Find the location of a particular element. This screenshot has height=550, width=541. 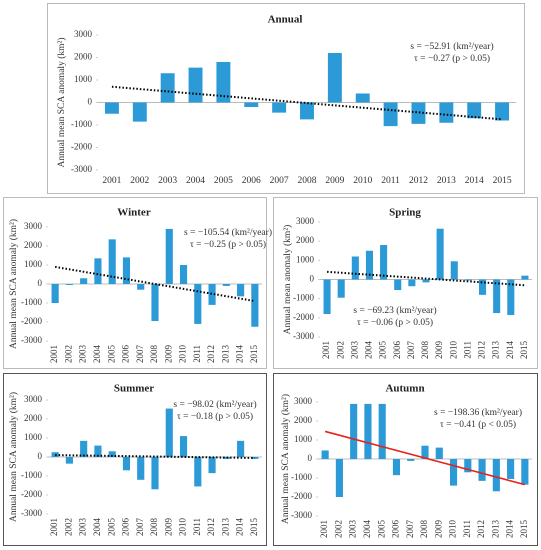

annotation: s = −69.23 (km²/year) is located at coordinates (394, 310).